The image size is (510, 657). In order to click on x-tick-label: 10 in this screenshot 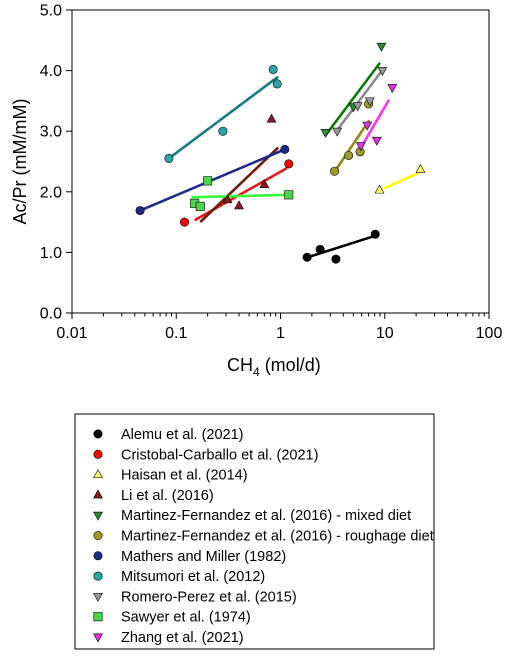, I will do `click(385, 333)`.